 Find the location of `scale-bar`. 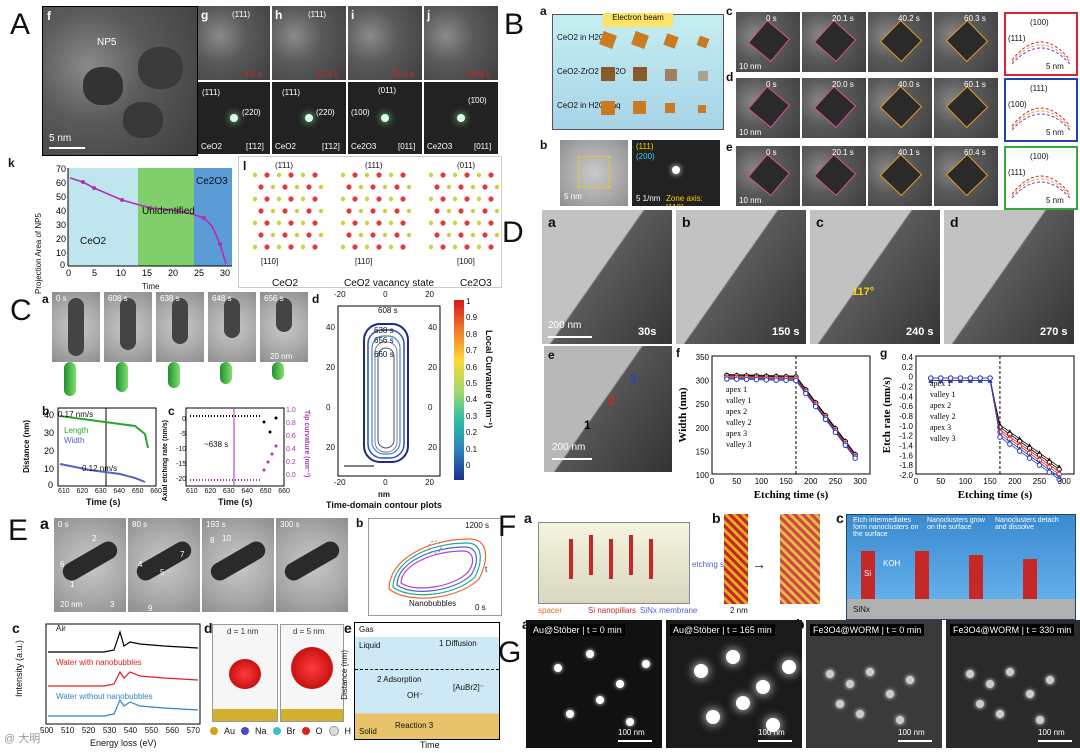

scale-bar is located at coordinates (67, 148).